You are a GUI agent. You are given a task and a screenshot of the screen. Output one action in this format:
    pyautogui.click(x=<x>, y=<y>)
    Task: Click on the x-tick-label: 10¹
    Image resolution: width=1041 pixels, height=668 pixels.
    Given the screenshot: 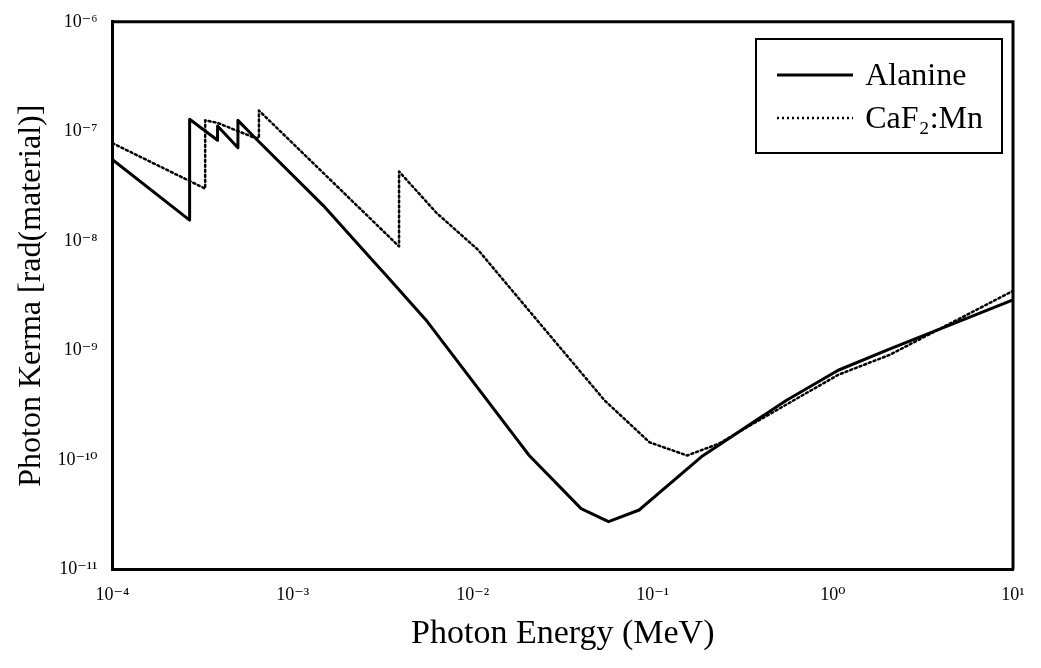 What is the action you would take?
    pyautogui.click(x=1013, y=594)
    